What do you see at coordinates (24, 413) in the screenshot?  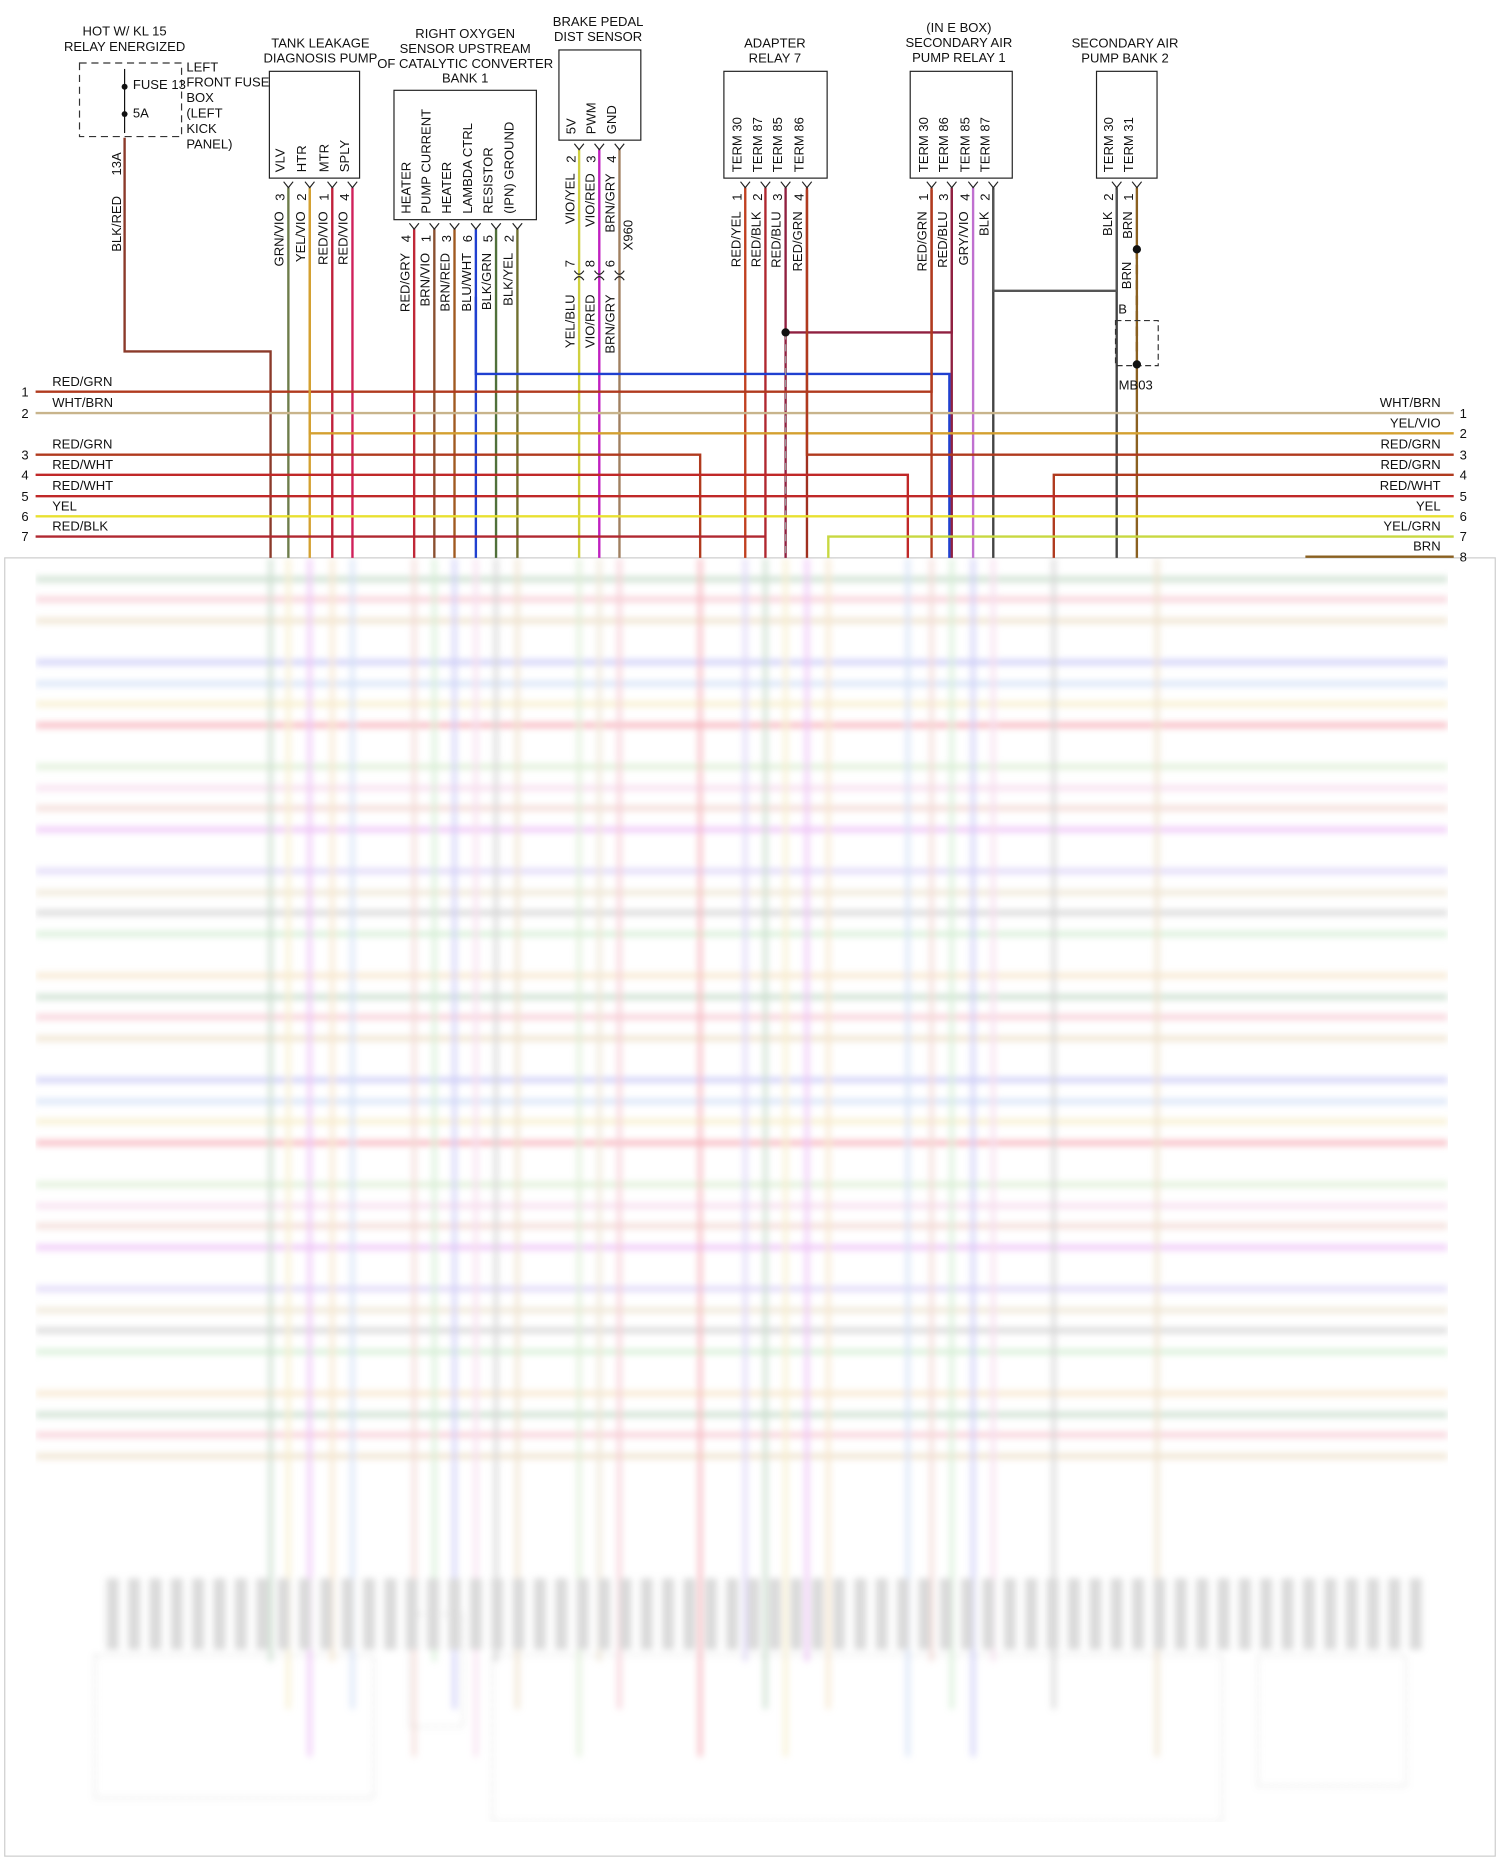 I see `wire-number: 2` at bounding box center [24, 413].